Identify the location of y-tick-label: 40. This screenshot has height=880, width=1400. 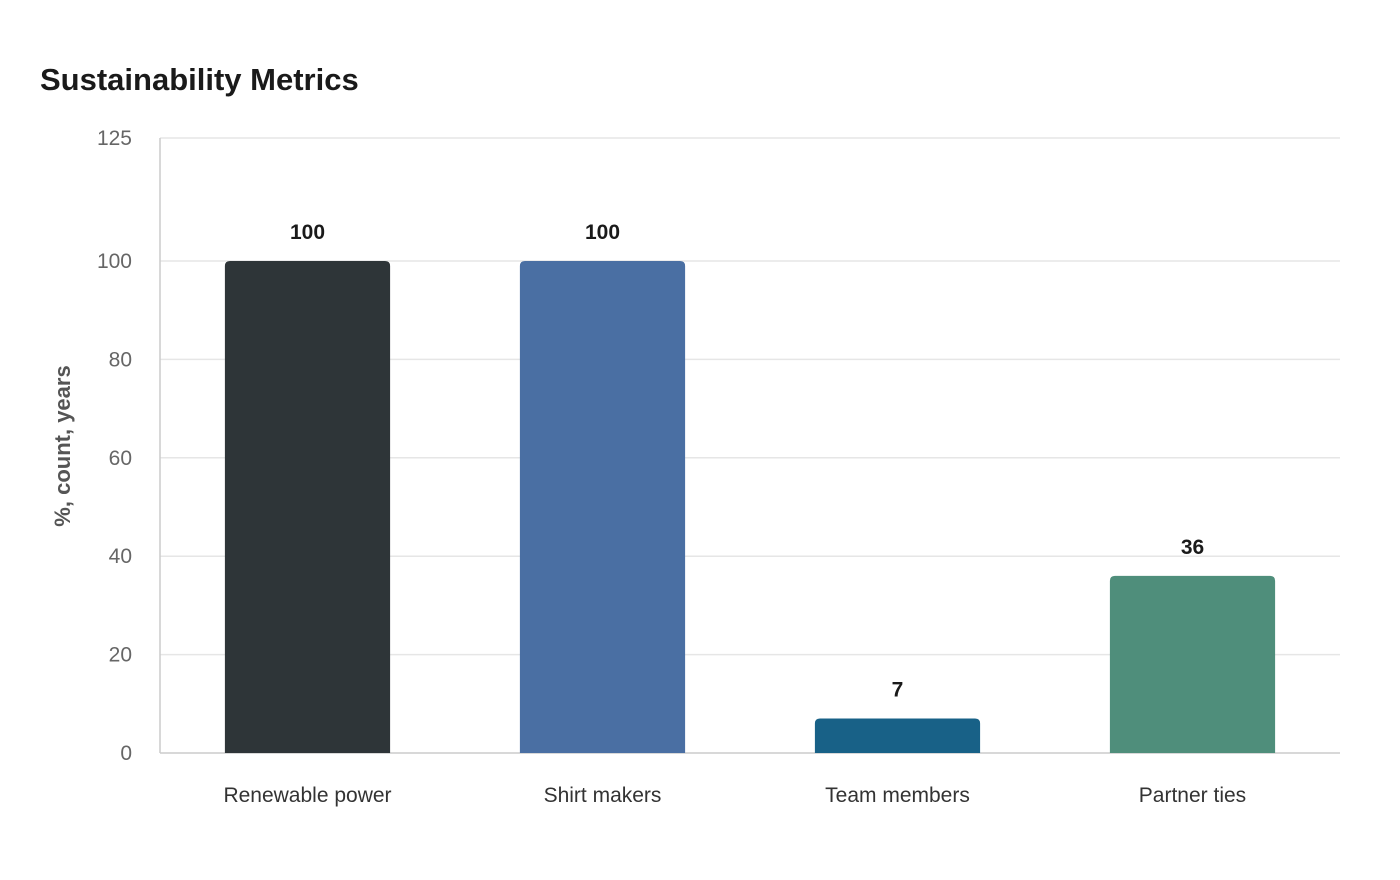
(120, 556).